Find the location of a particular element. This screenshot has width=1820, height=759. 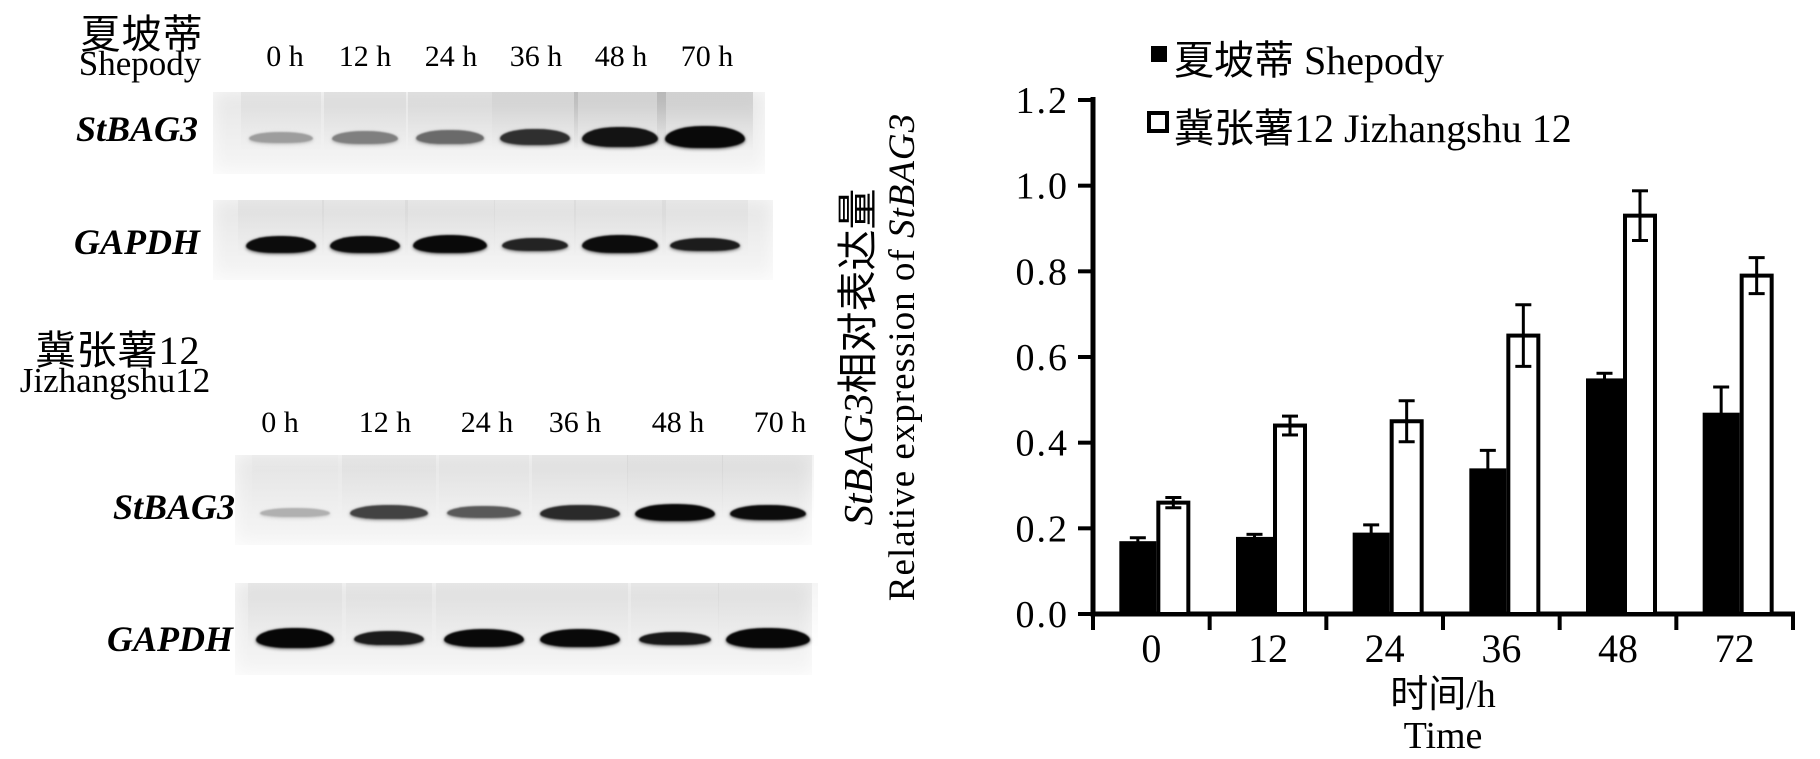

y-tick-label: 1.2 is located at coordinates (1043, 101).